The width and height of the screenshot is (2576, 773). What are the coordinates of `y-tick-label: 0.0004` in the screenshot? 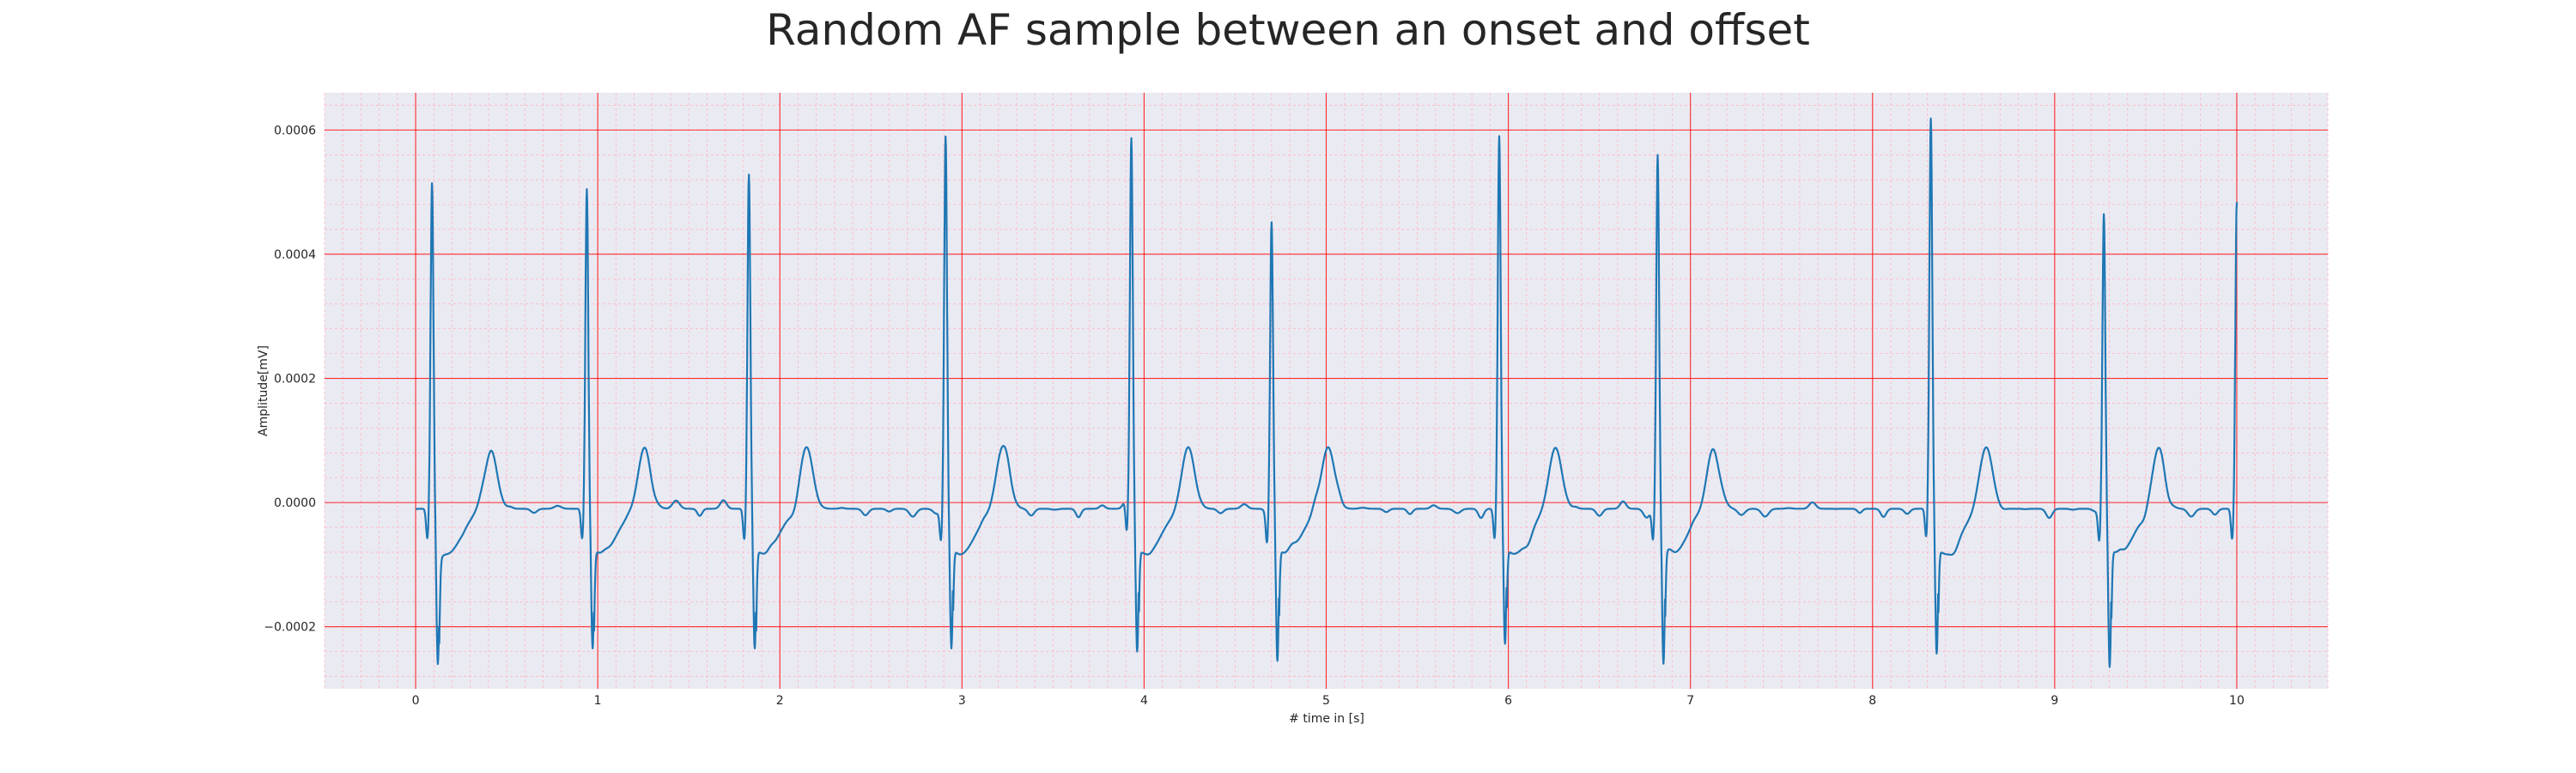 It's located at (295, 255).